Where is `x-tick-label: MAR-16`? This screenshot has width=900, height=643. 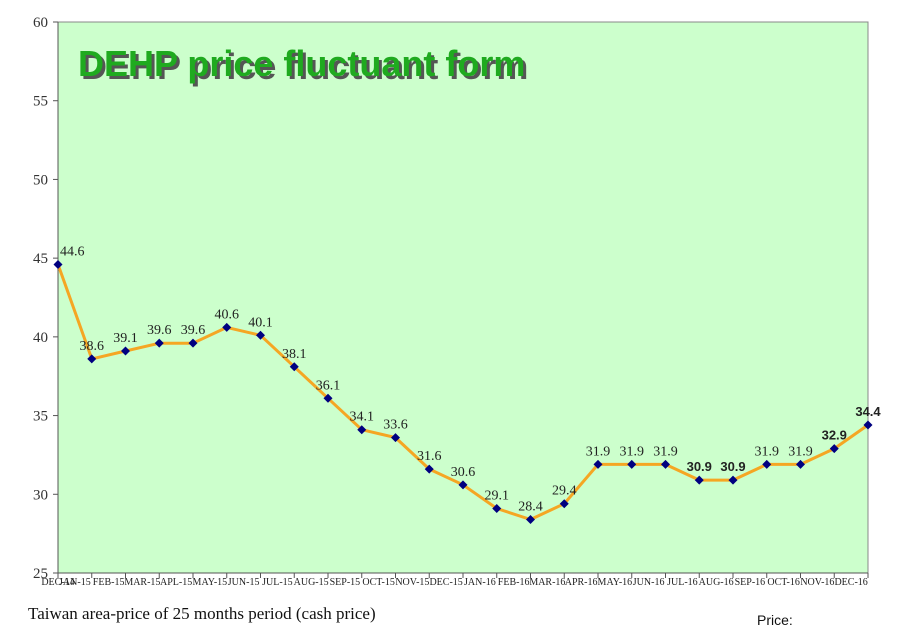
x-tick-label: MAR-16 is located at coordinates (547, 582).